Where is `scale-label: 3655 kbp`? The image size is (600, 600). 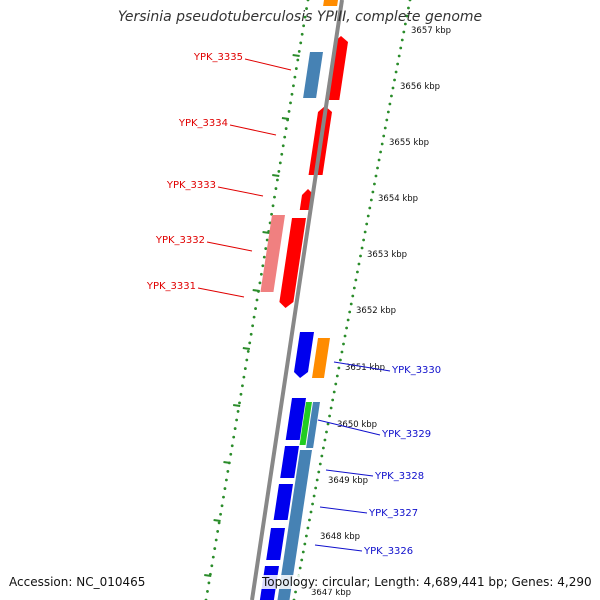 scale-label: 3655 kbp is located at coordinates (409, 143).